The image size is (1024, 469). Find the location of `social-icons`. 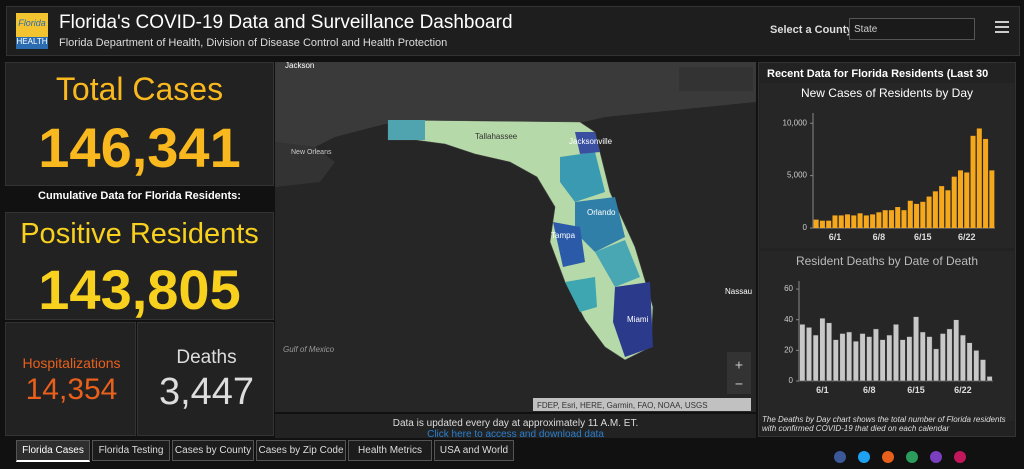

social-icons is located at coordinates (908, 456).